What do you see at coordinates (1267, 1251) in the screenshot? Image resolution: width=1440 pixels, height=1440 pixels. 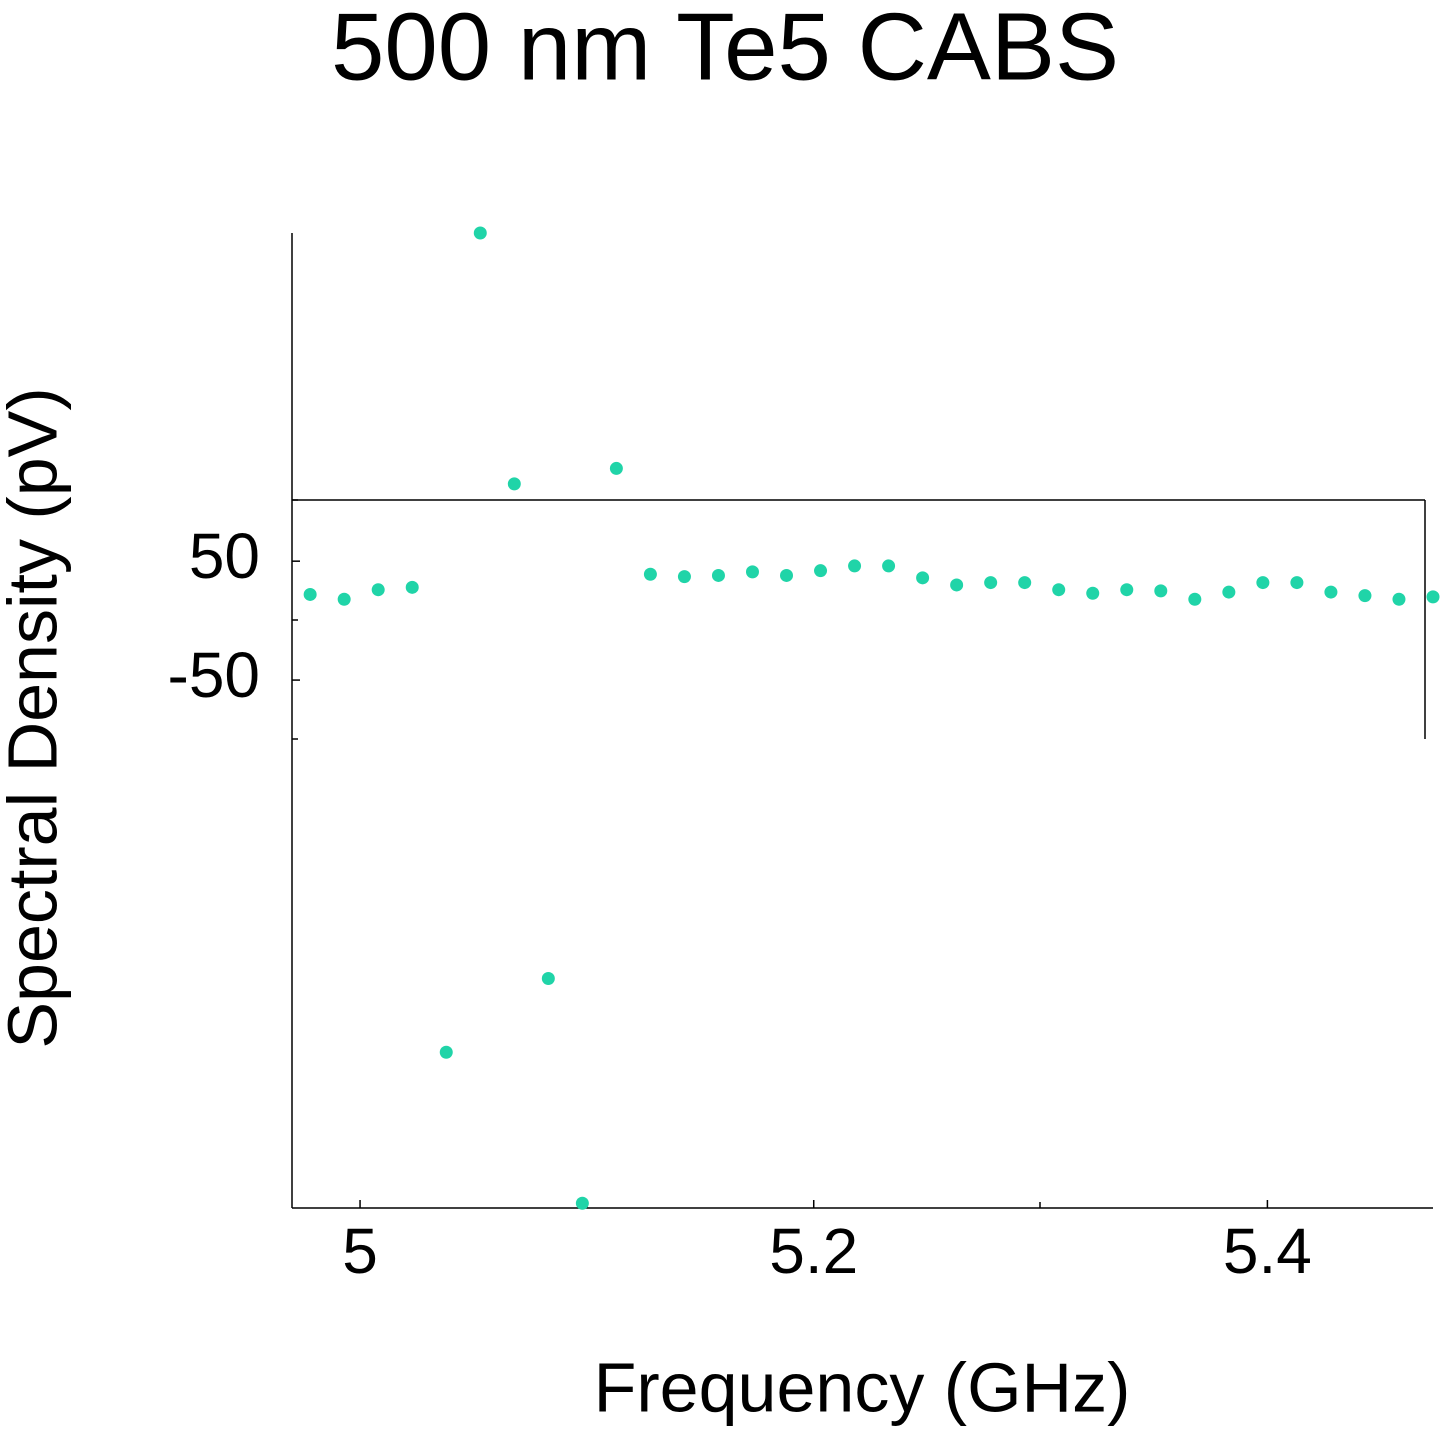 I see `x-tick-label: 5.4` at bounding box center [1267, 1251].